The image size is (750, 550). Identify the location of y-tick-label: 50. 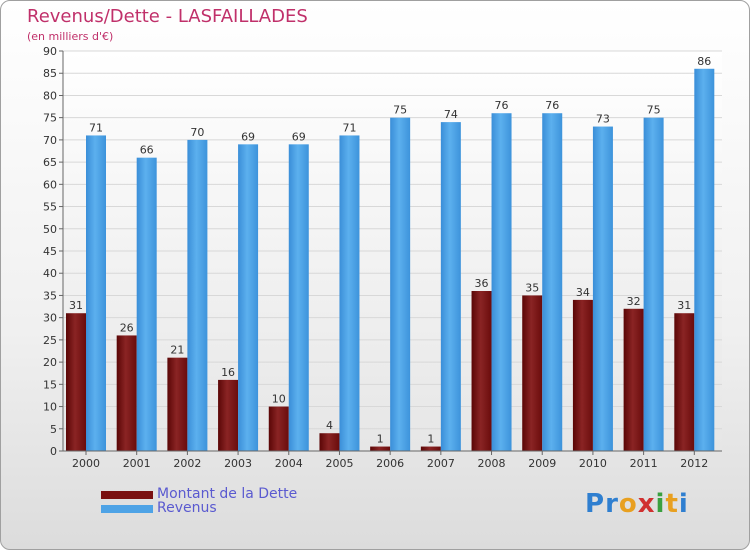
(50, 229).